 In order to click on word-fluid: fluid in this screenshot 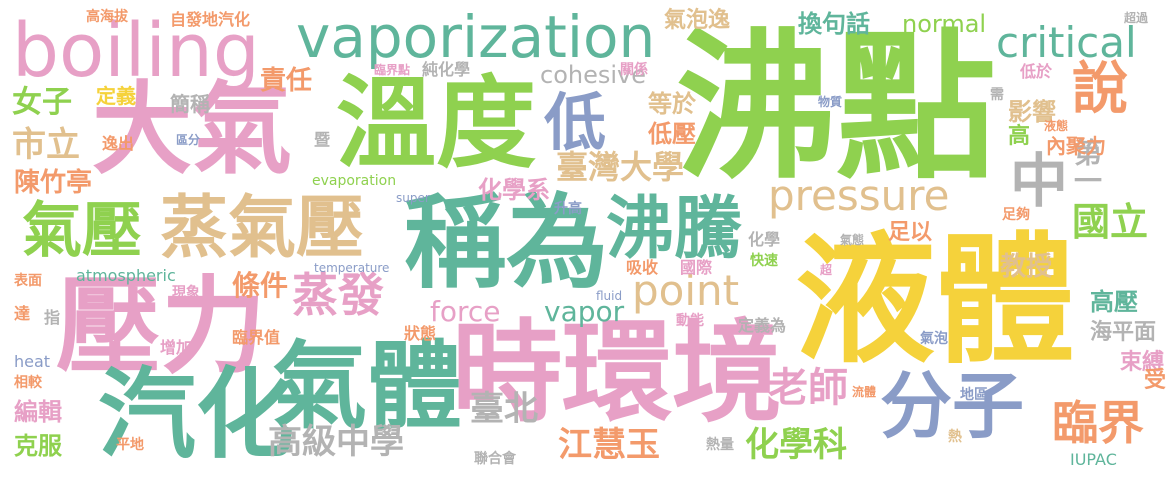, I will do `click(609, 296)`.